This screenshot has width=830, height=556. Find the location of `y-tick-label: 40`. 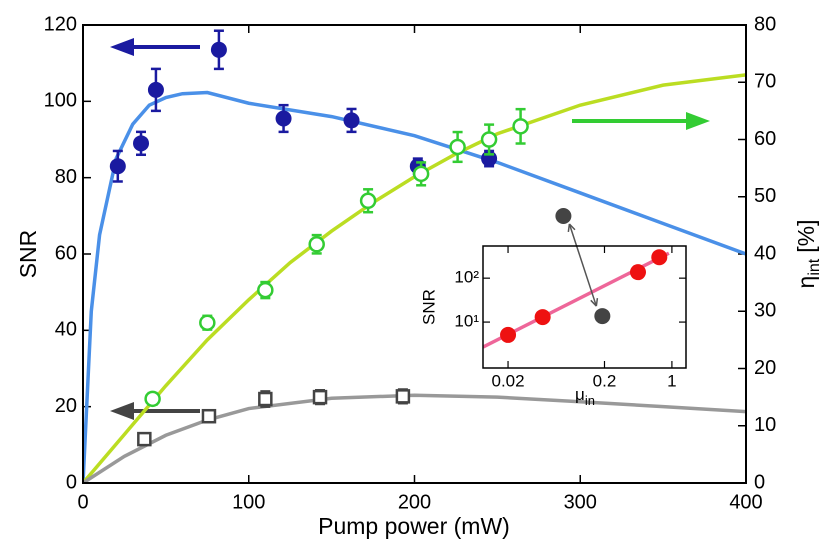

y-tick-label: 40 is located at coordinates (66, 330).